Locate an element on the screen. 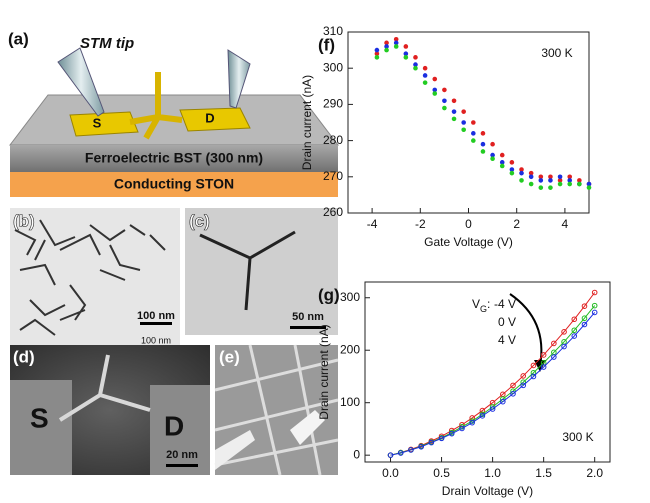 The height and width of the screenshot is (503, 650). electrode is located at coordinates (180, 430).